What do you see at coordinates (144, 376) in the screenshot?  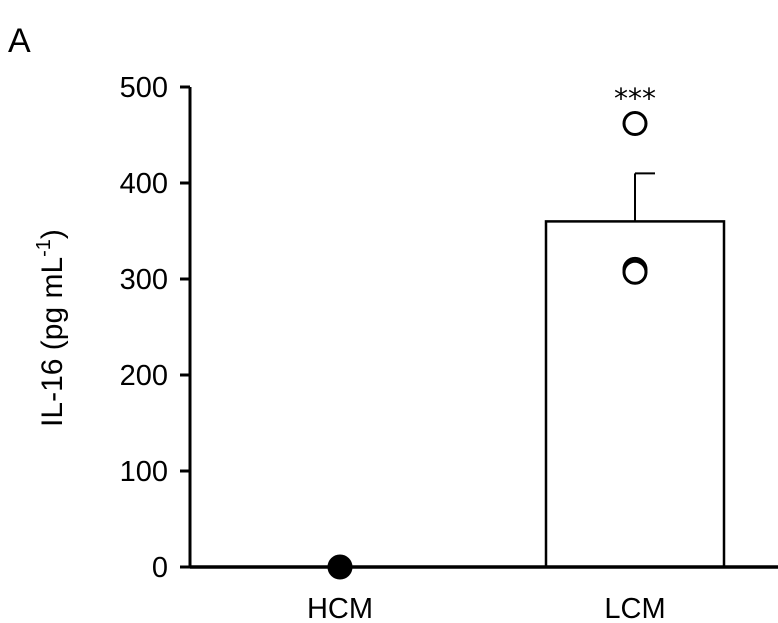 I see `y-tick-label-200: 200` at bounding box center [144, 376].